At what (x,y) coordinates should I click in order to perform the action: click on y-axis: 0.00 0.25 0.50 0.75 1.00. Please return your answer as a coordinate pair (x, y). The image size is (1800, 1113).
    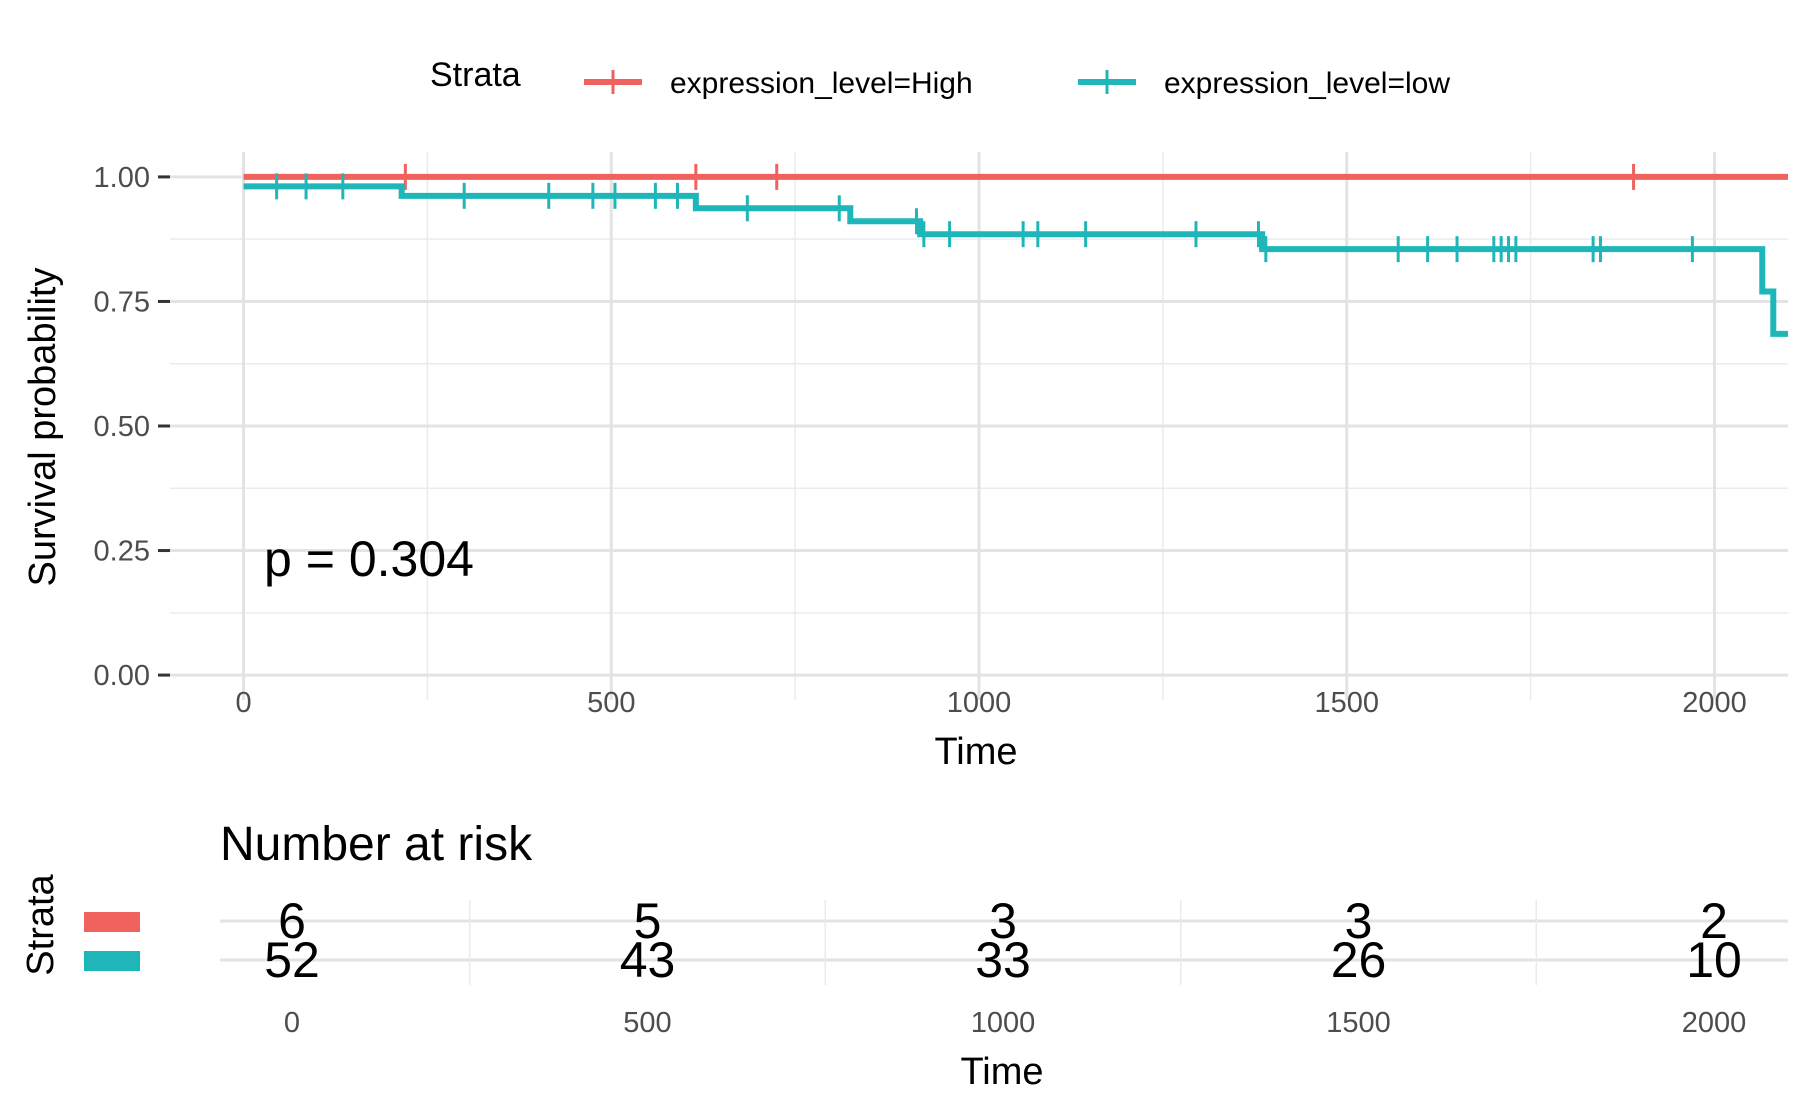
    Looking at the image, I should click on (132, 427).